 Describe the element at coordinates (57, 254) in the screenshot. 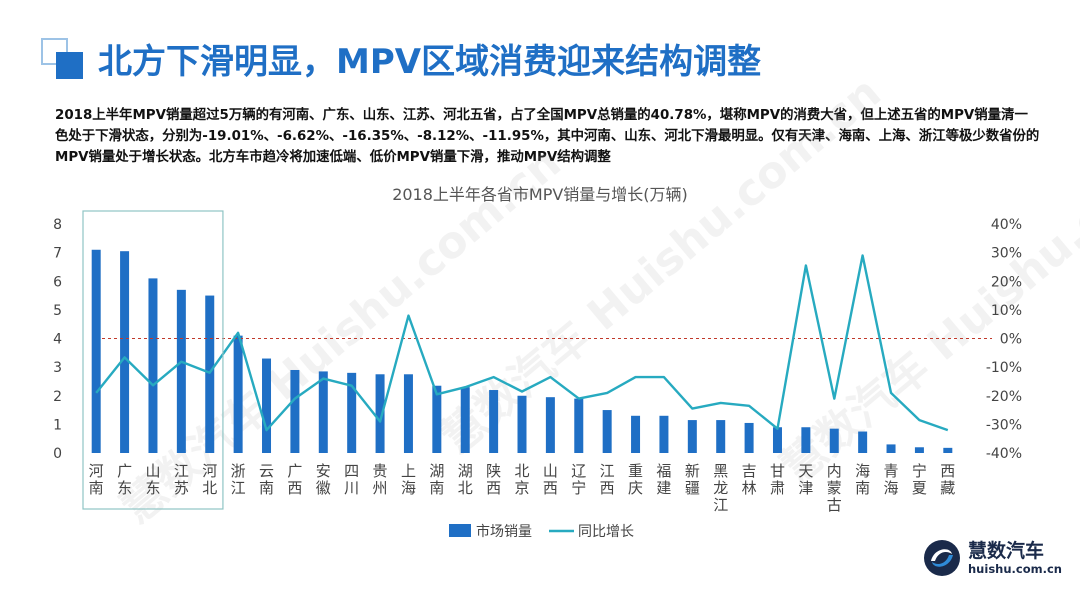

I see `y-left-tick-label: 7` at that location.